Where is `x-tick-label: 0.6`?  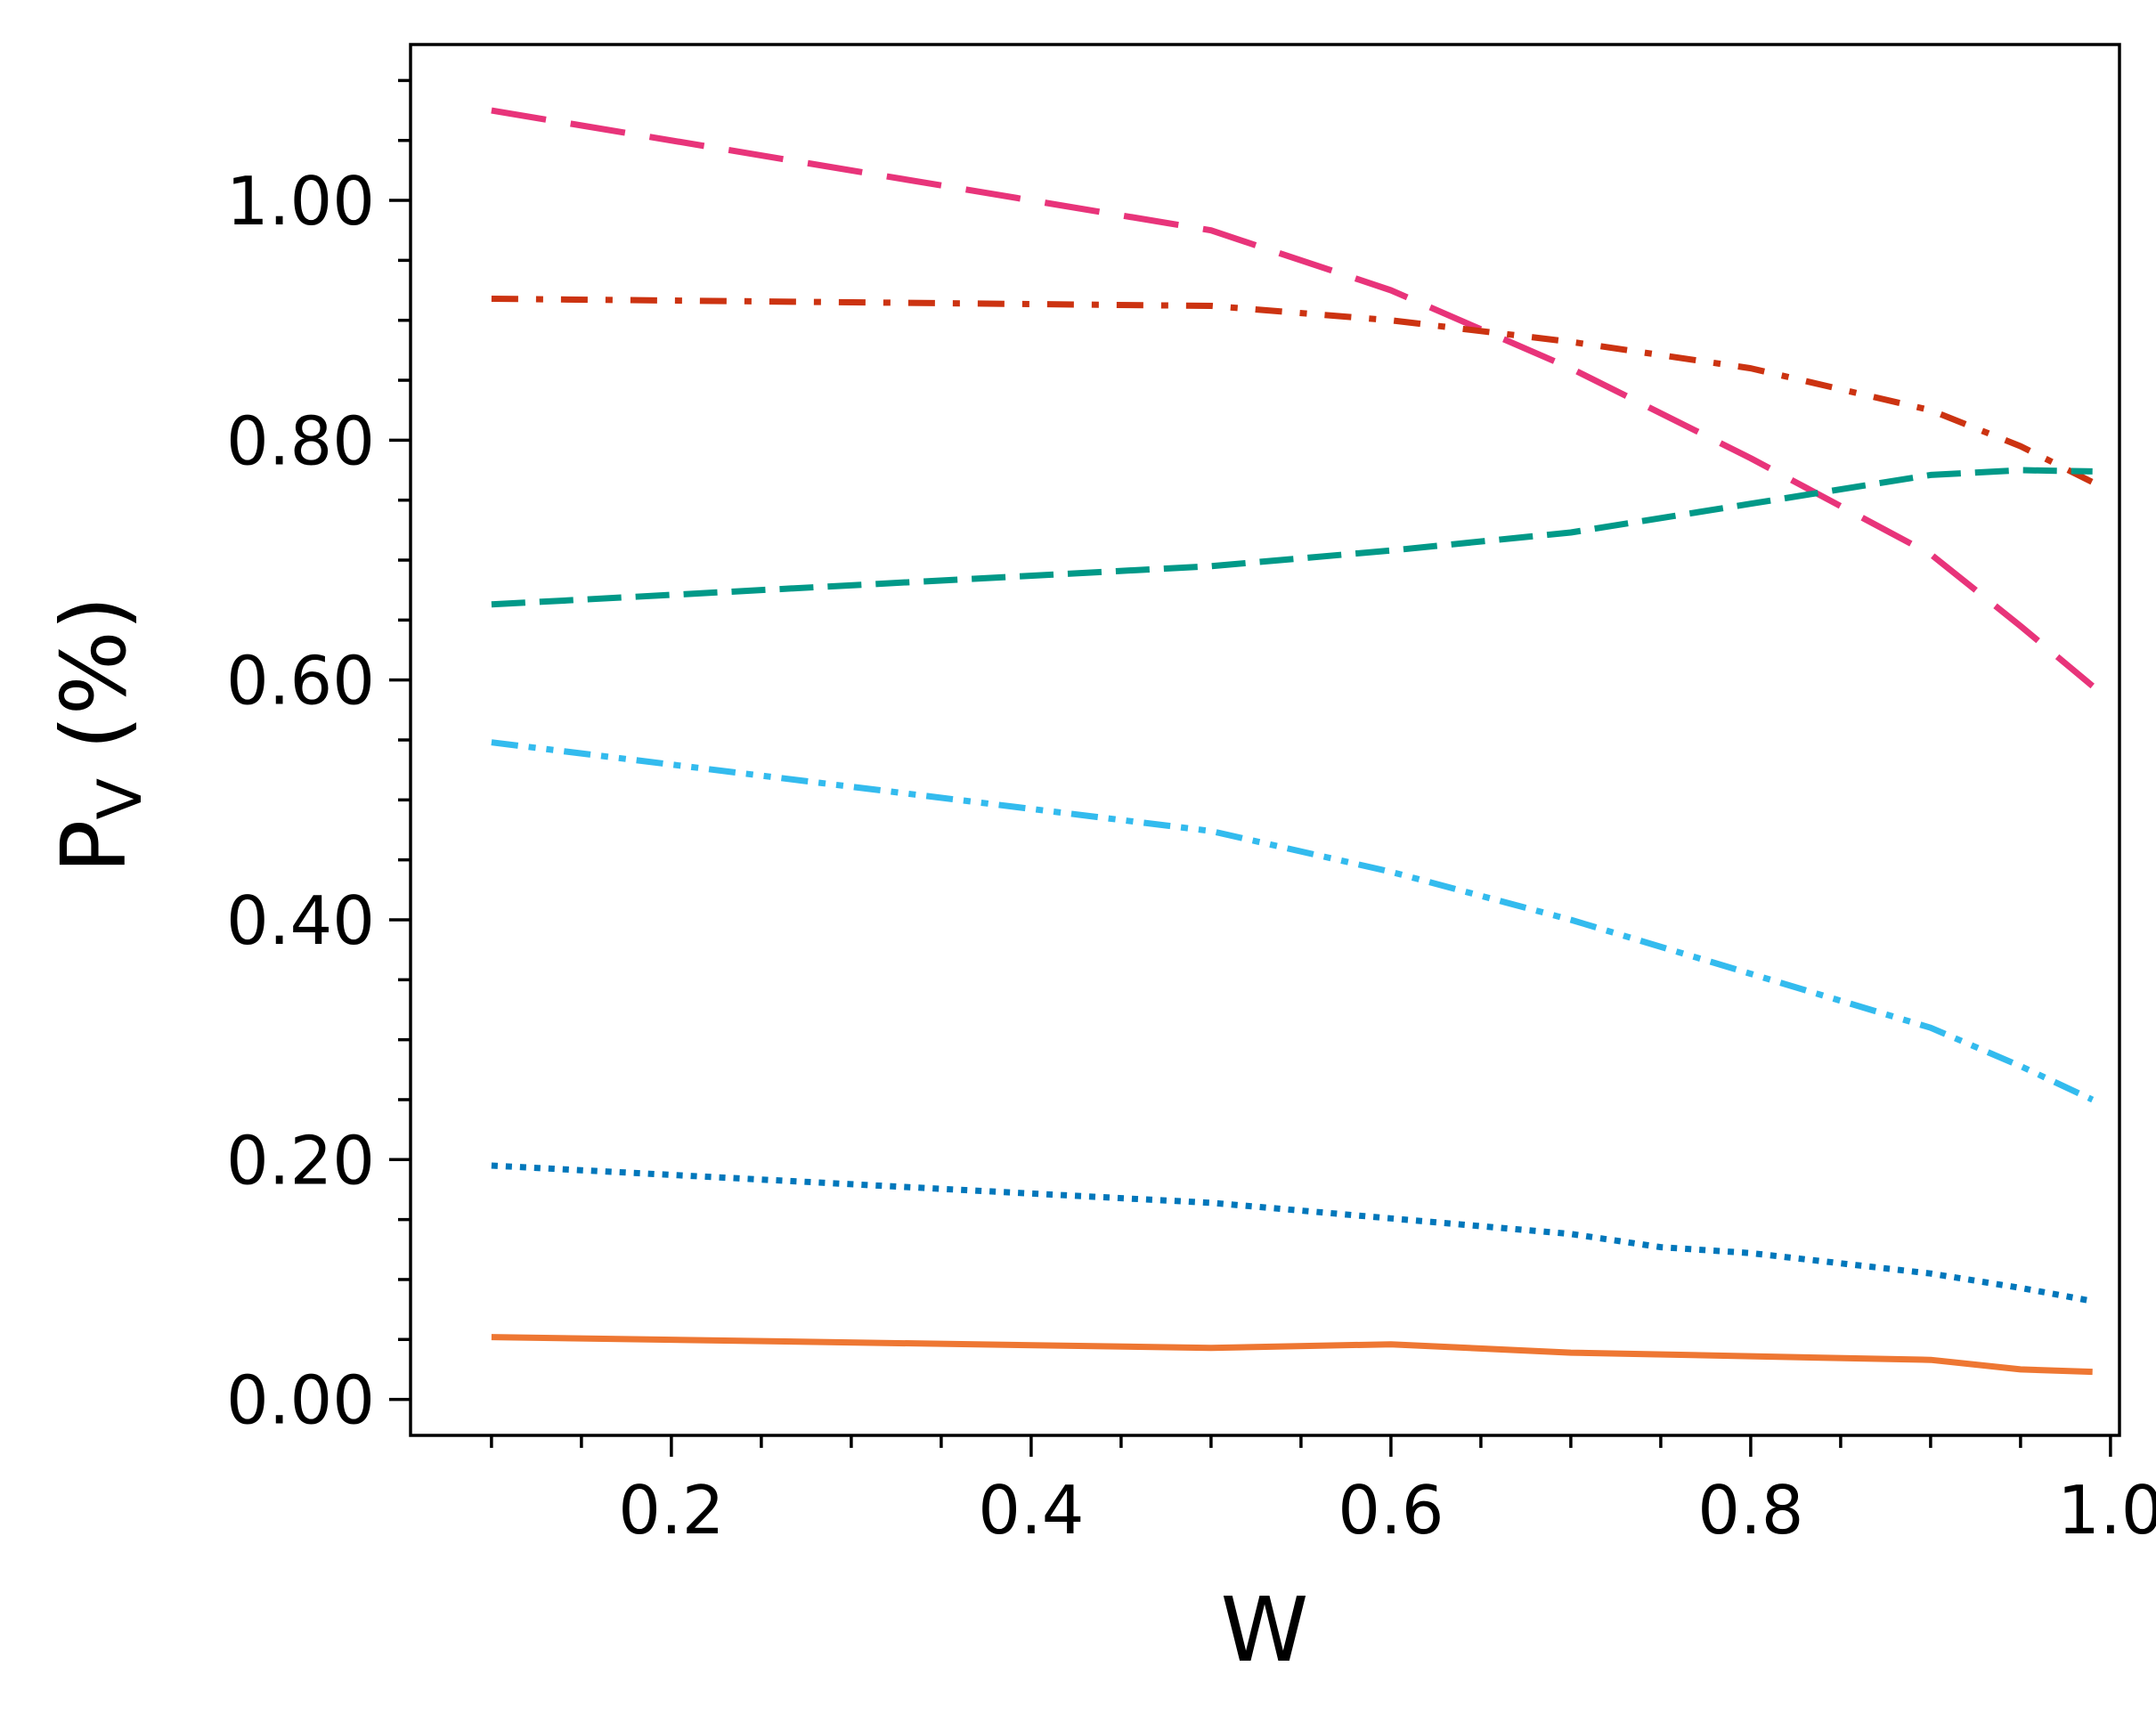
x-tick-label: 0.6 is located at coordinates (1391, 1510).